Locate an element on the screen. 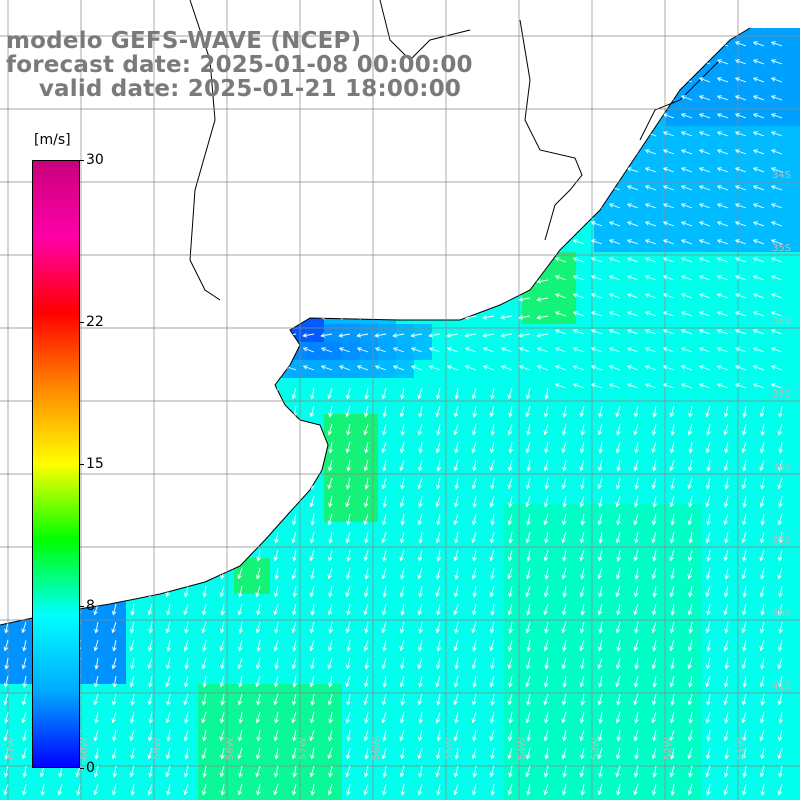 The image size is (800, 800). colorbar is located at coordinates (56, 464).